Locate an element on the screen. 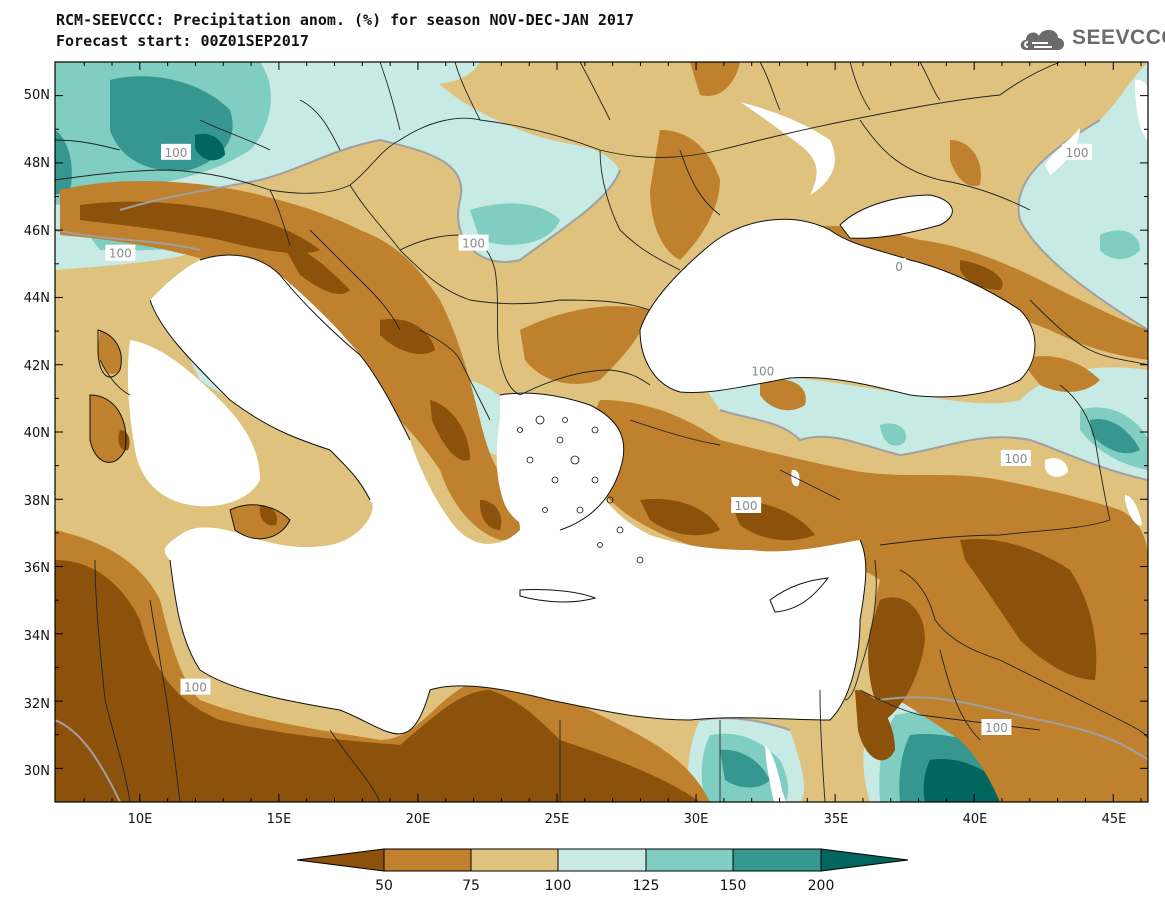 The width and height of the screenshot is (1165, 907). cloud-icon is located at coordinates (1042, 39).